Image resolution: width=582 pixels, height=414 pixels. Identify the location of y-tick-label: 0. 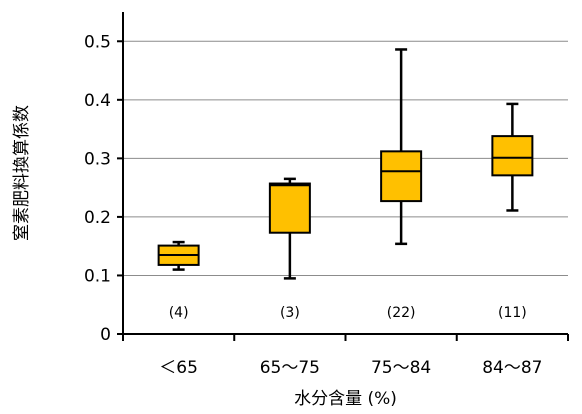
(105, 335).